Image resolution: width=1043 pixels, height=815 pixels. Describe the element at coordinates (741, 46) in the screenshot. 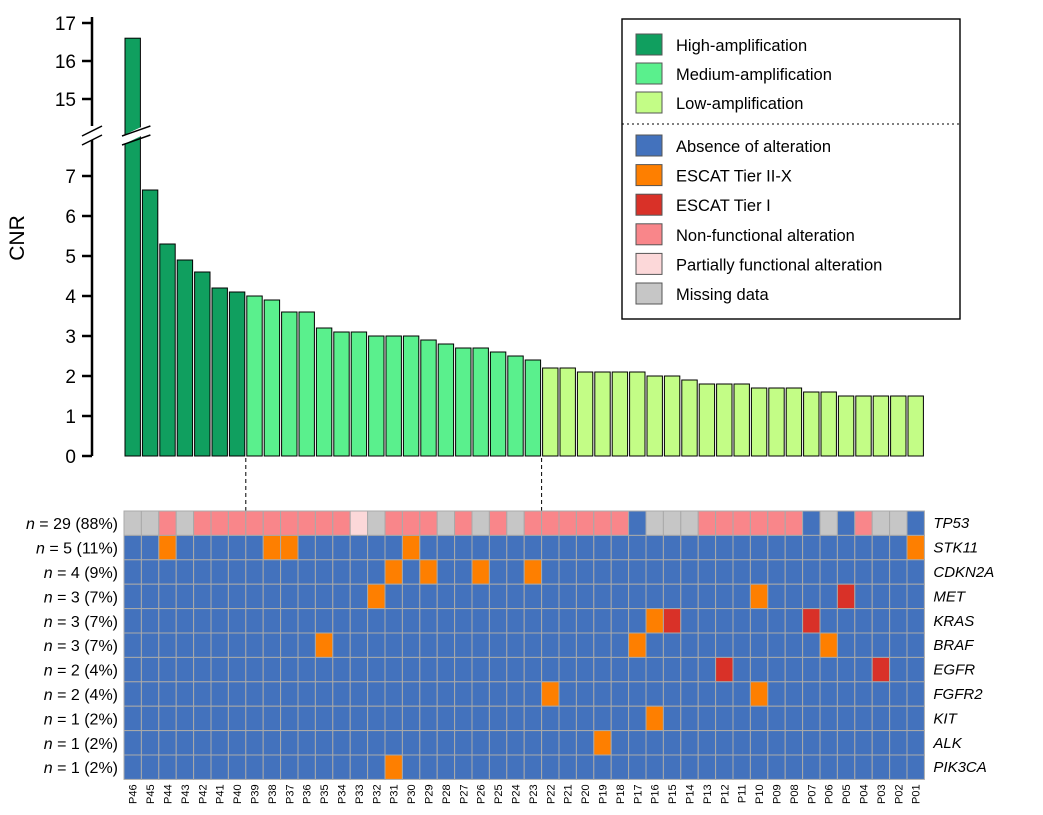

I see `legend-label: High-amplification` at that location.